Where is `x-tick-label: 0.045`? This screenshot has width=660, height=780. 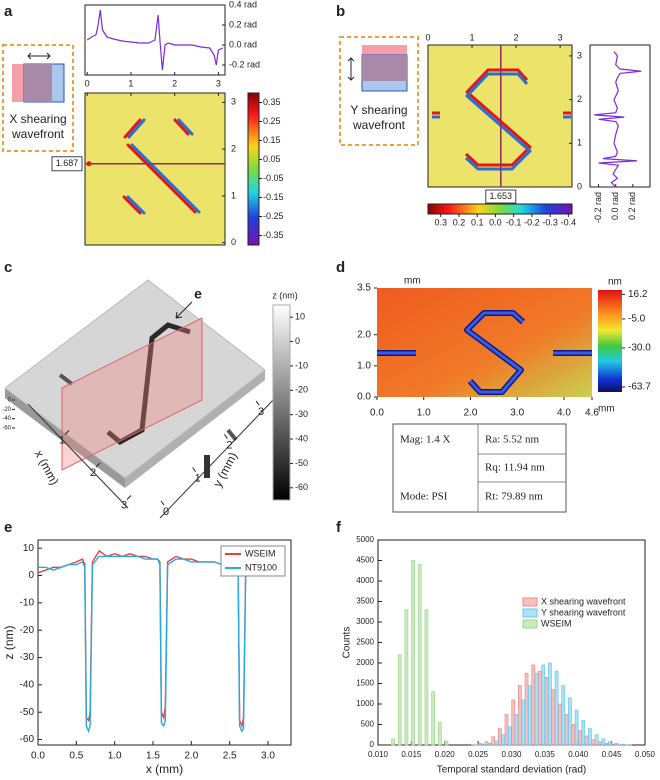
x-tick-label: 0.045 is located at coordinates (612, 754).